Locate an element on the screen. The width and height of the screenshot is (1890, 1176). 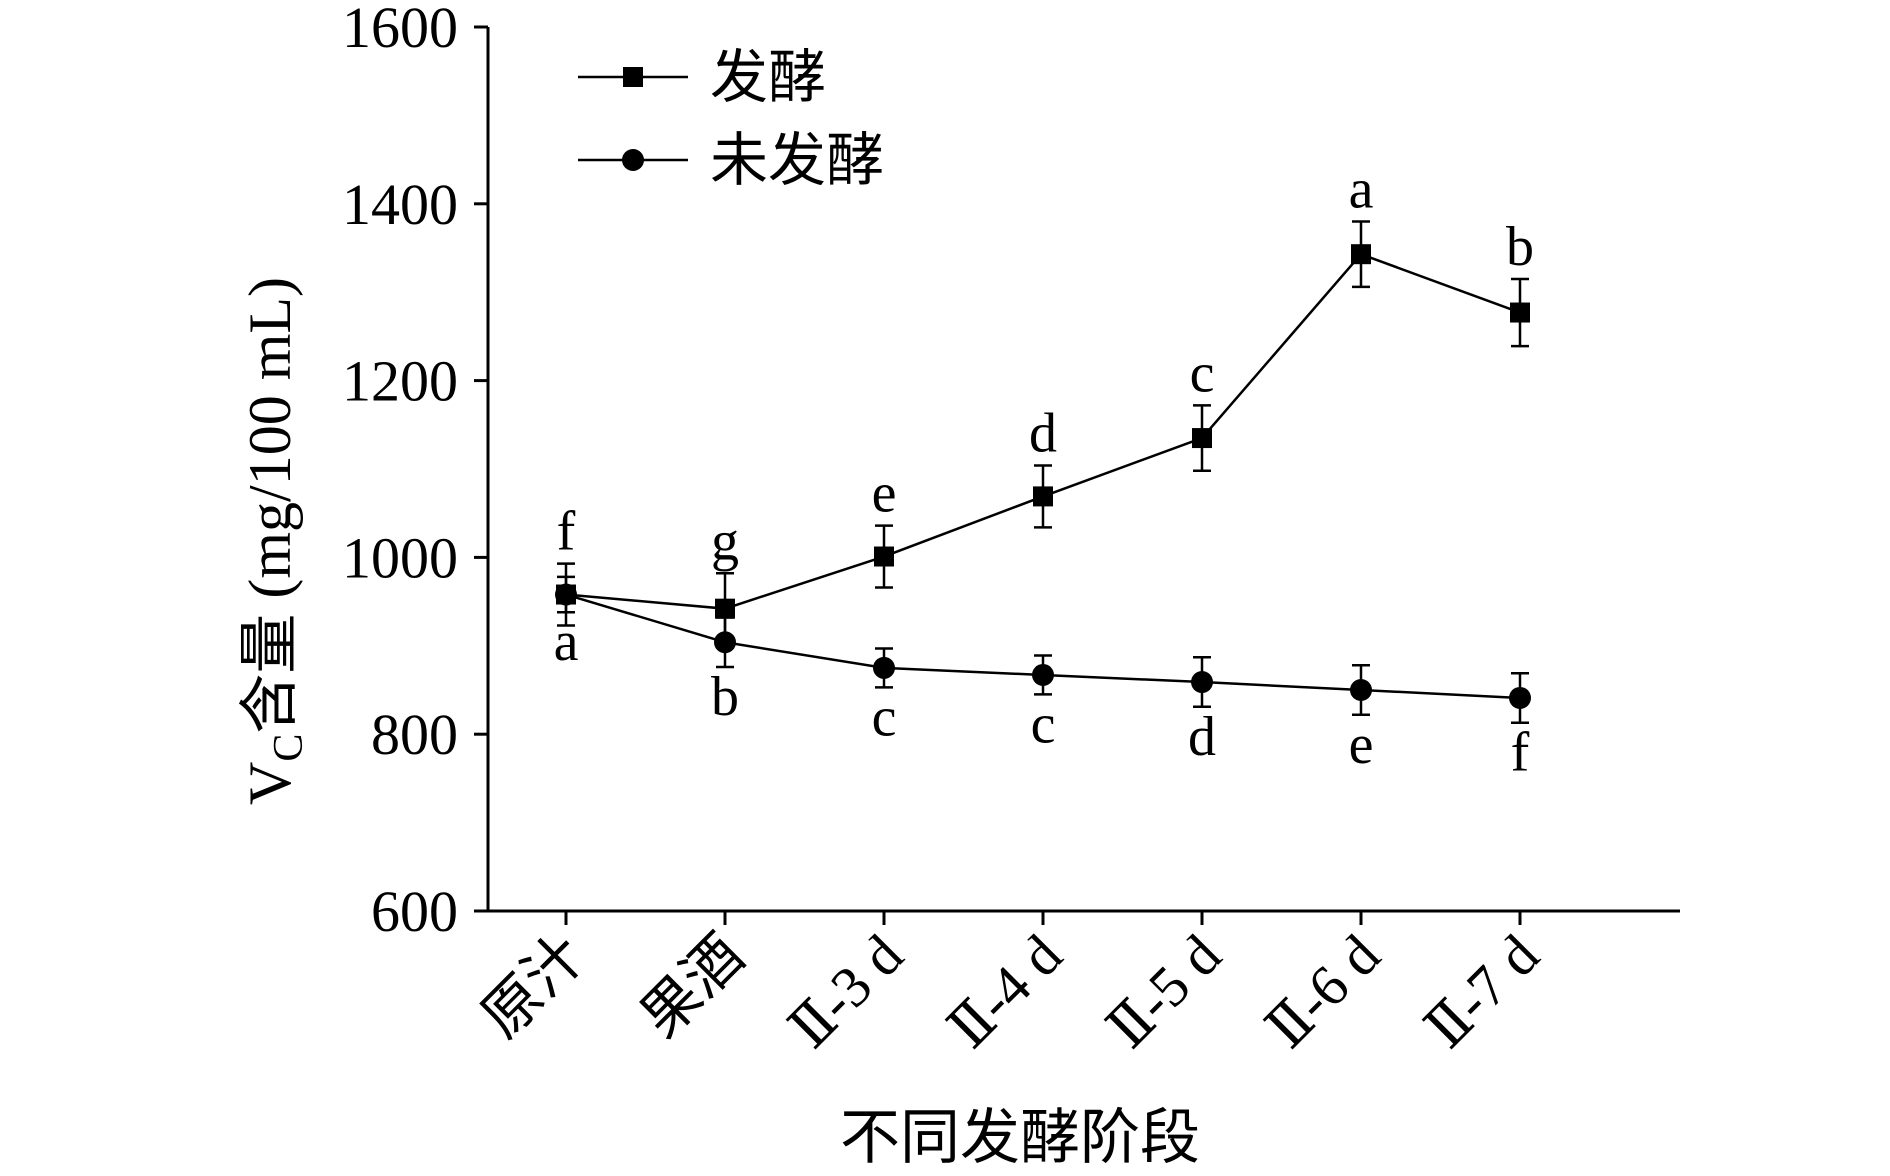
significance-letter: g is located at coordinates (725, 541).